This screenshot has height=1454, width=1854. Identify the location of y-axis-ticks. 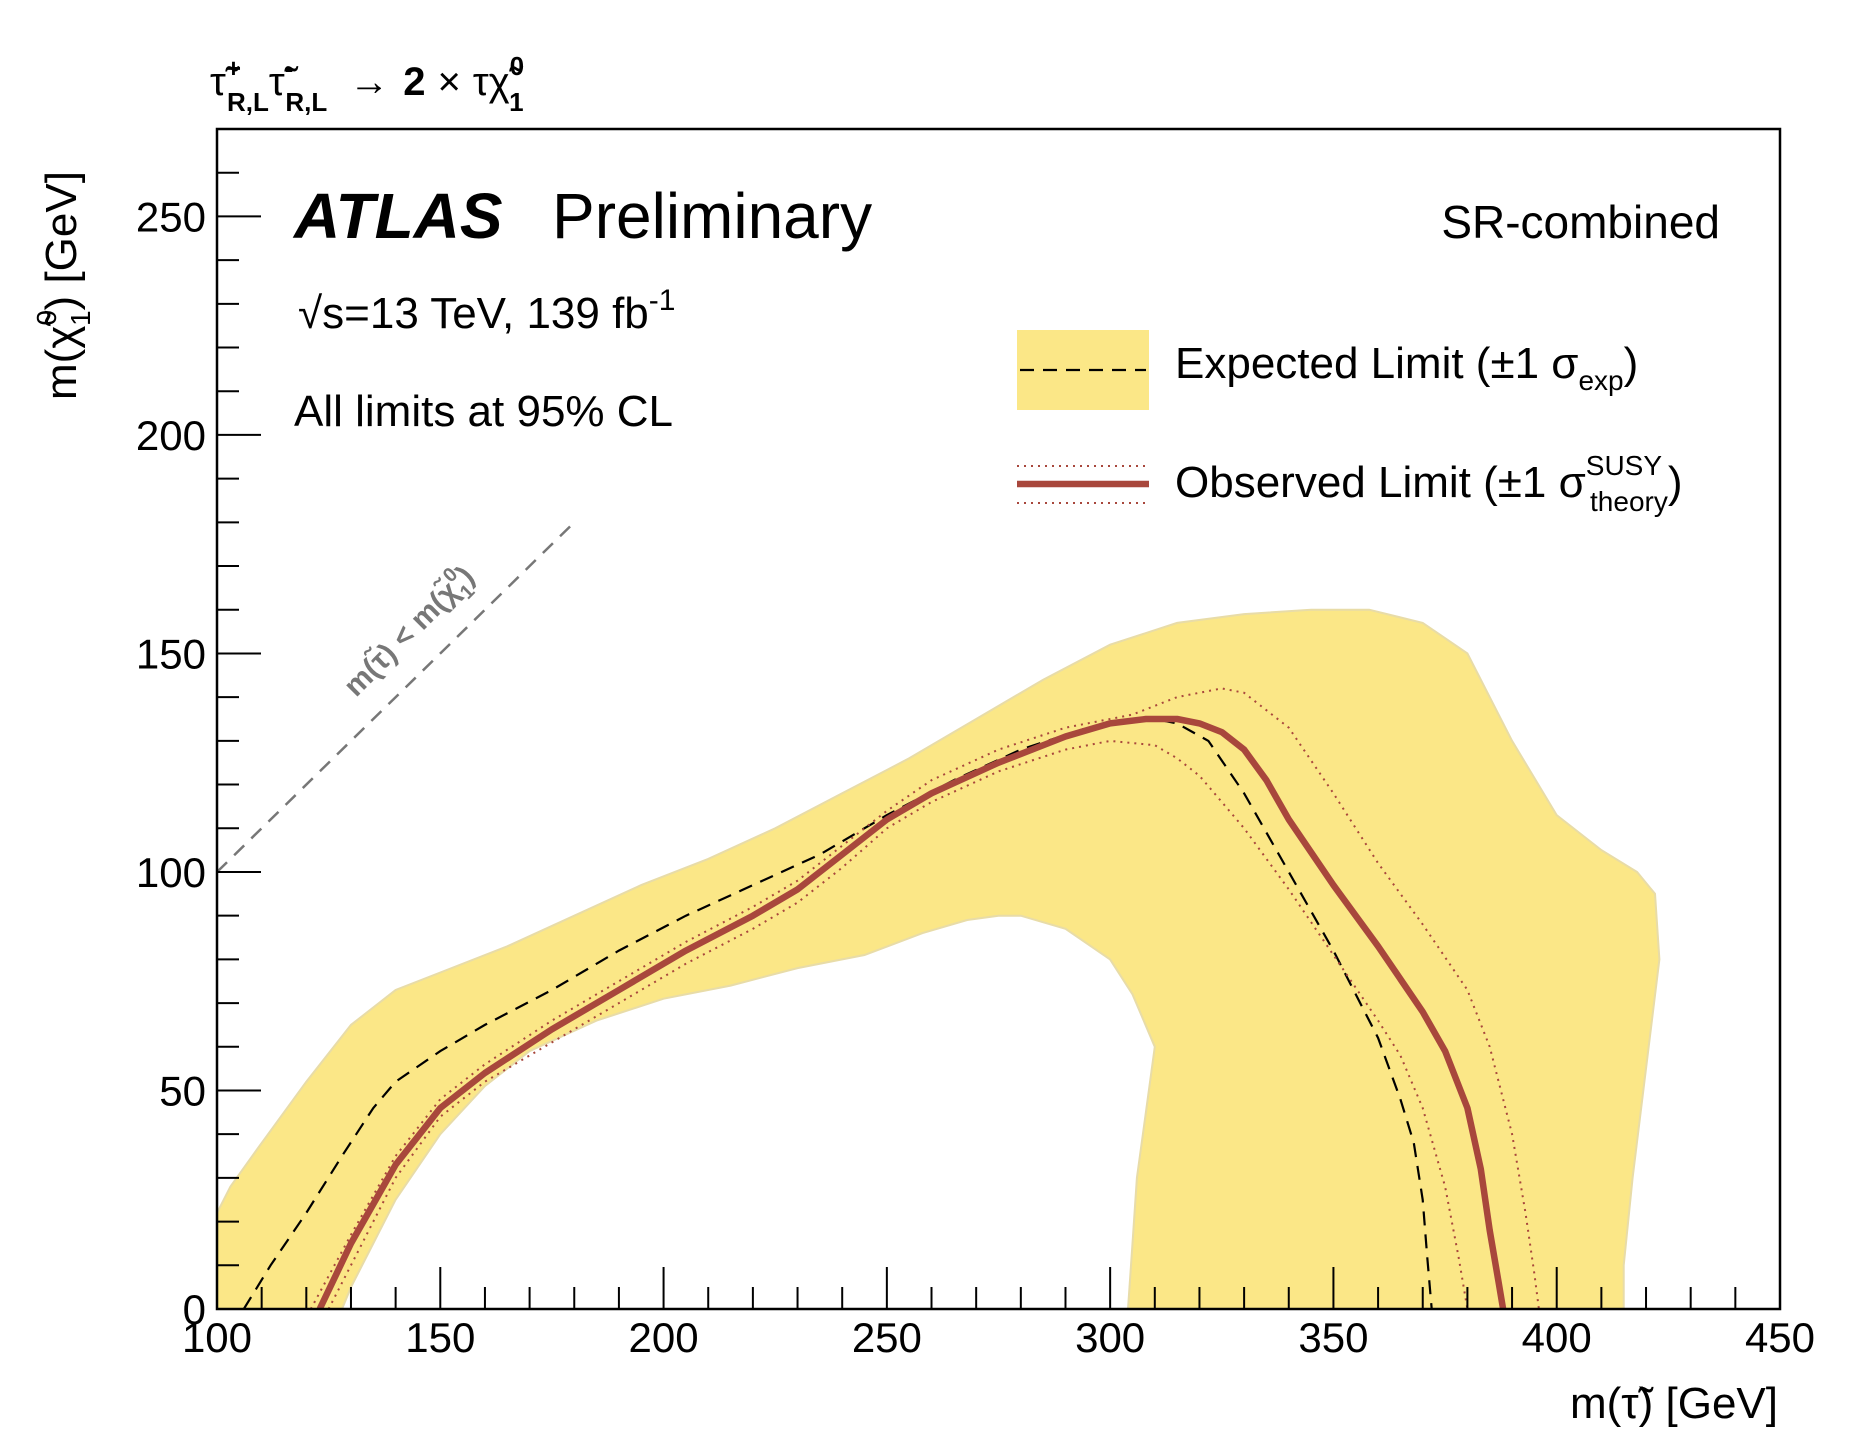
(239, 719).